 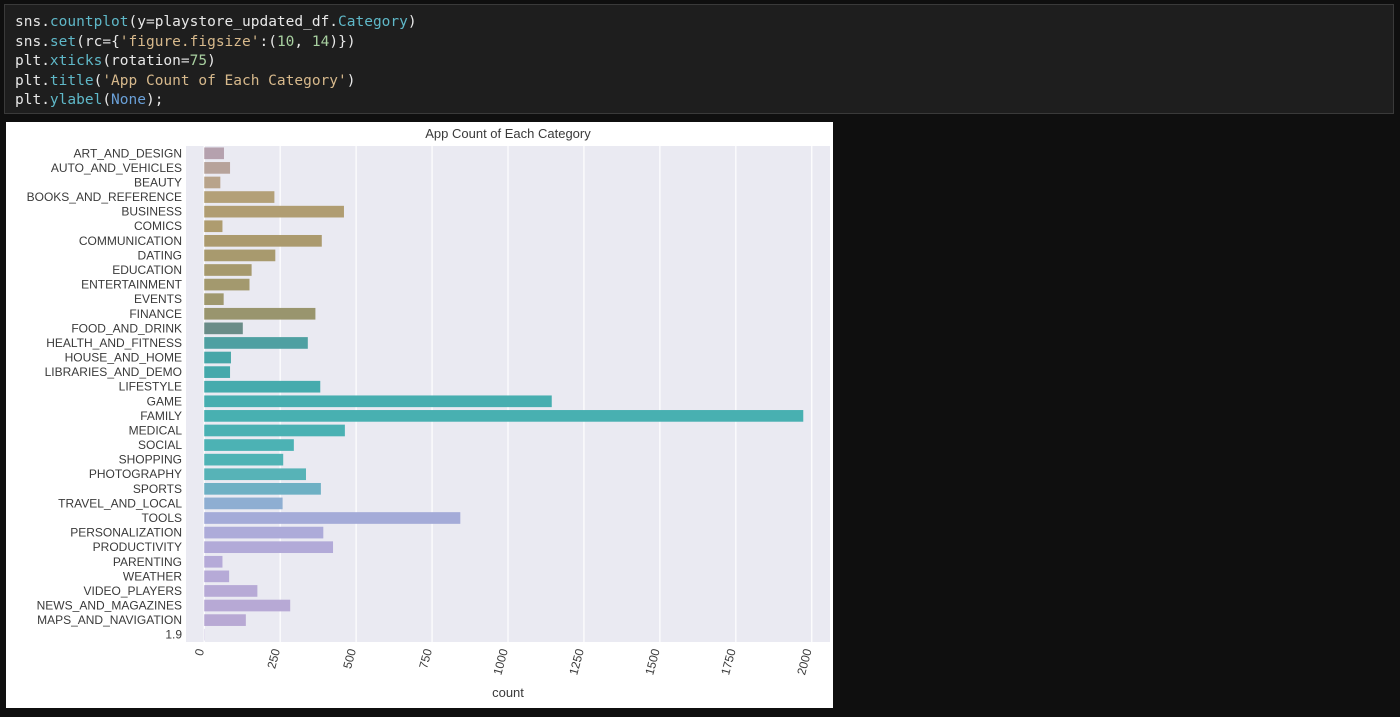 I want to click on x-tick-label: 250, so click(x=273, y=658).